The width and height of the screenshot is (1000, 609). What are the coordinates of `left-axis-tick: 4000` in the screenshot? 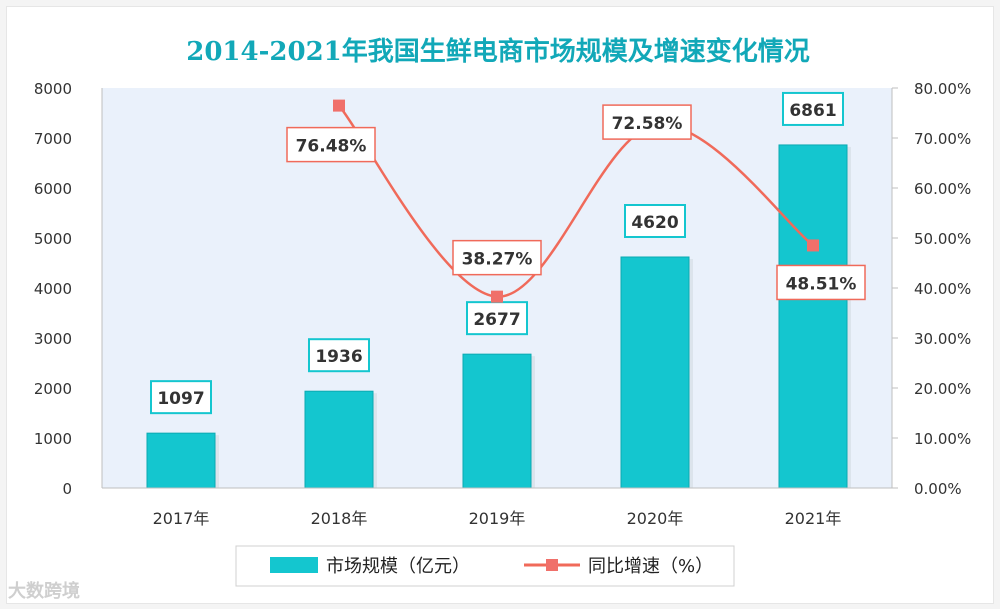 It's located at (53, 289).